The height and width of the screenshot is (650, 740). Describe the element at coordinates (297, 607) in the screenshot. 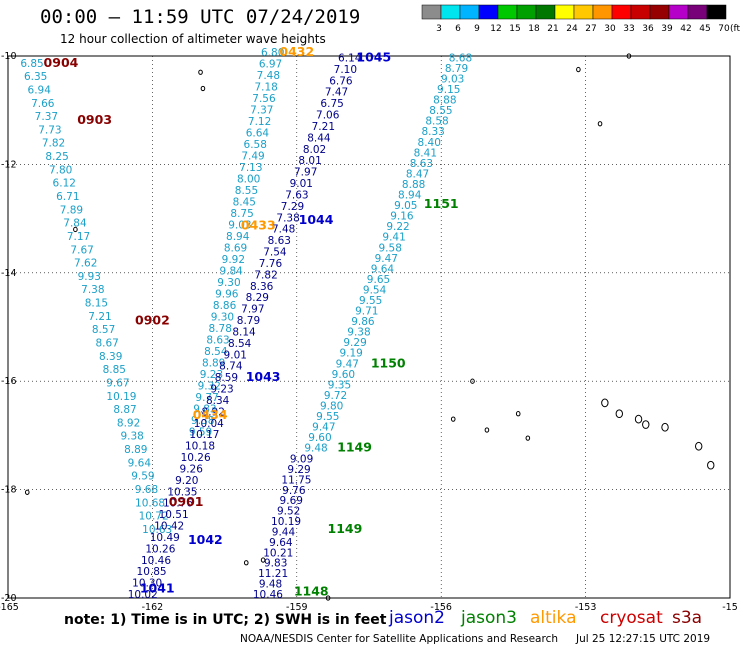

I see `x-tick-label: -159` at that location.